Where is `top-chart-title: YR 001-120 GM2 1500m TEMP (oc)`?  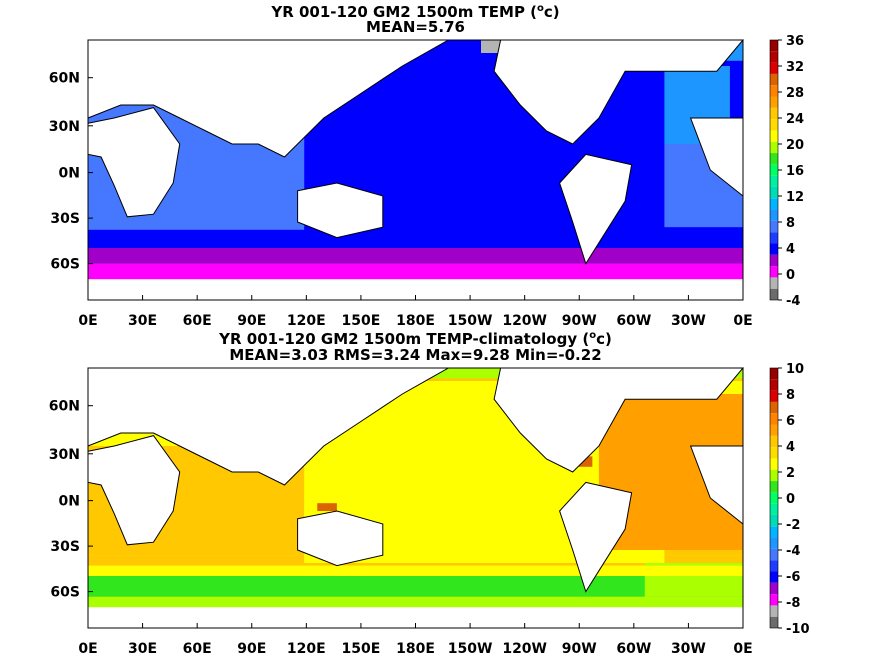 top-chart-title: YR 001-120 GM2 1500m TEMP (oc) is located at coordinates (415, 12).